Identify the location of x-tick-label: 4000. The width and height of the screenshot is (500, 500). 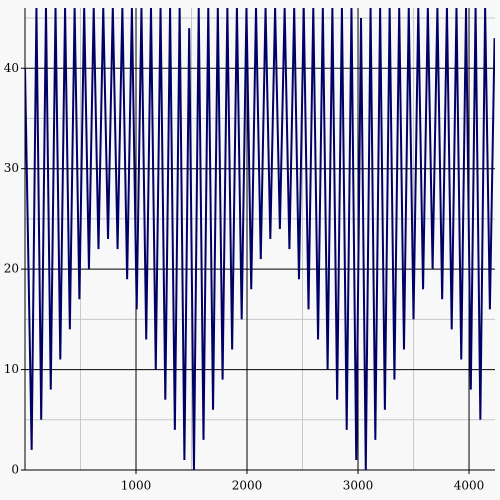
(469, 486).